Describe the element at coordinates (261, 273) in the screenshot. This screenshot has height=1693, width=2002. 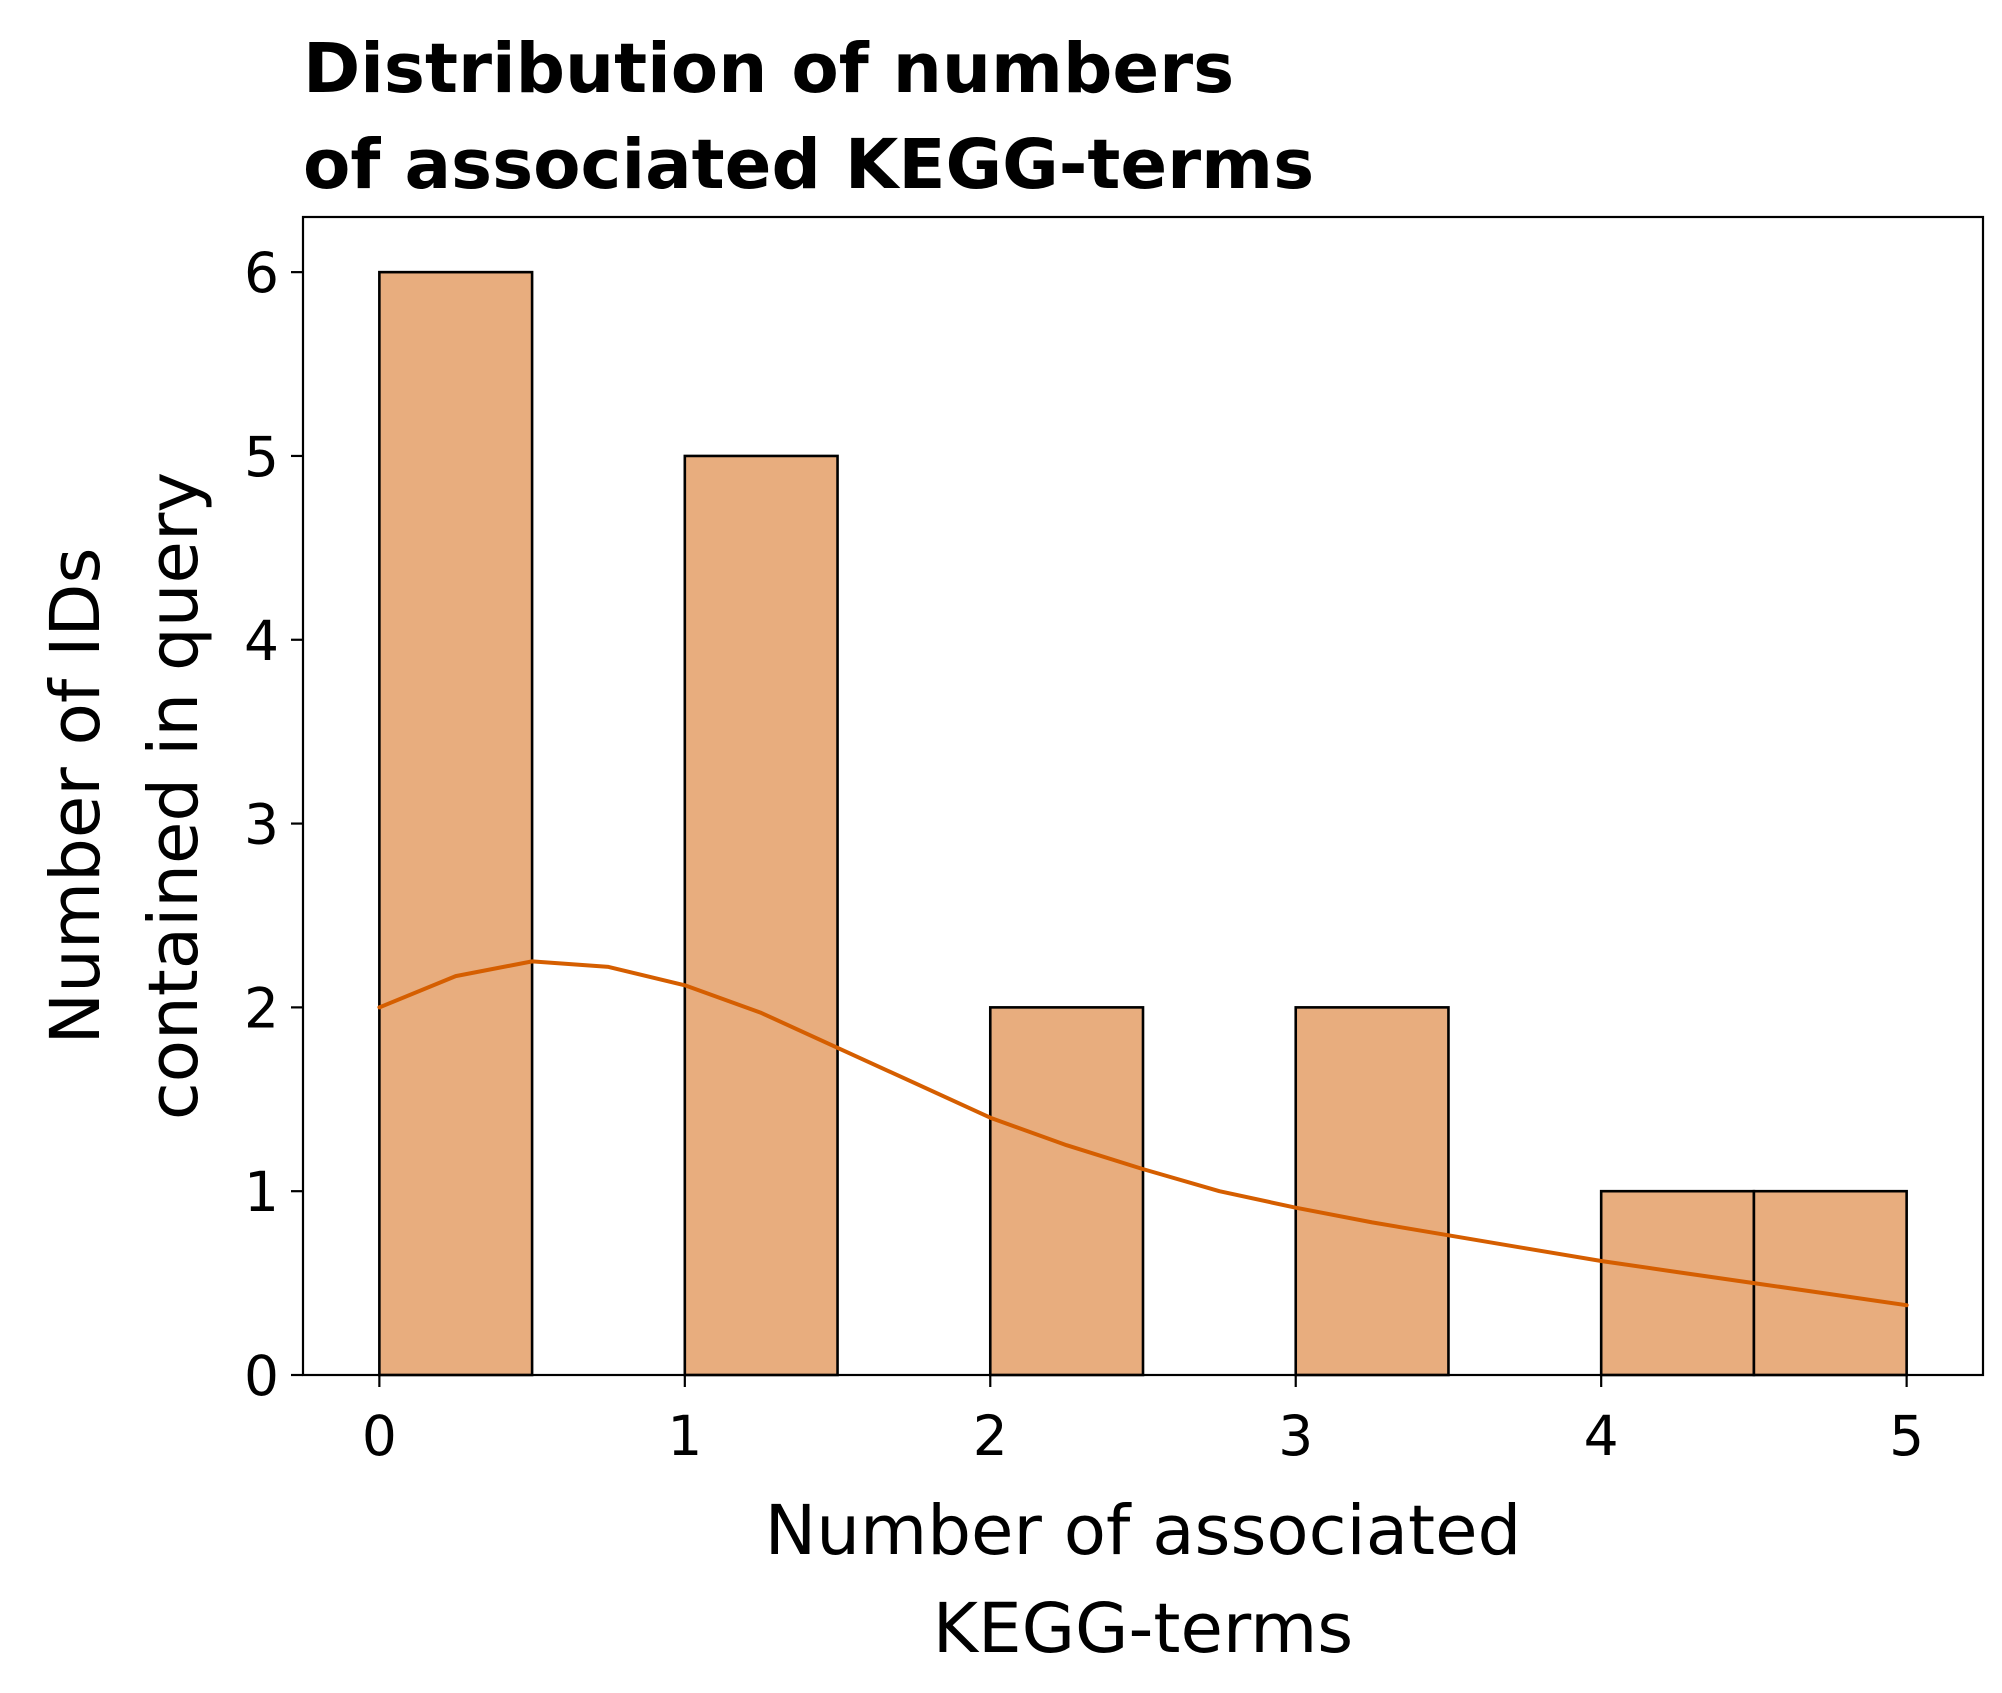
I see `y-tick-label-6: 6` at that location.